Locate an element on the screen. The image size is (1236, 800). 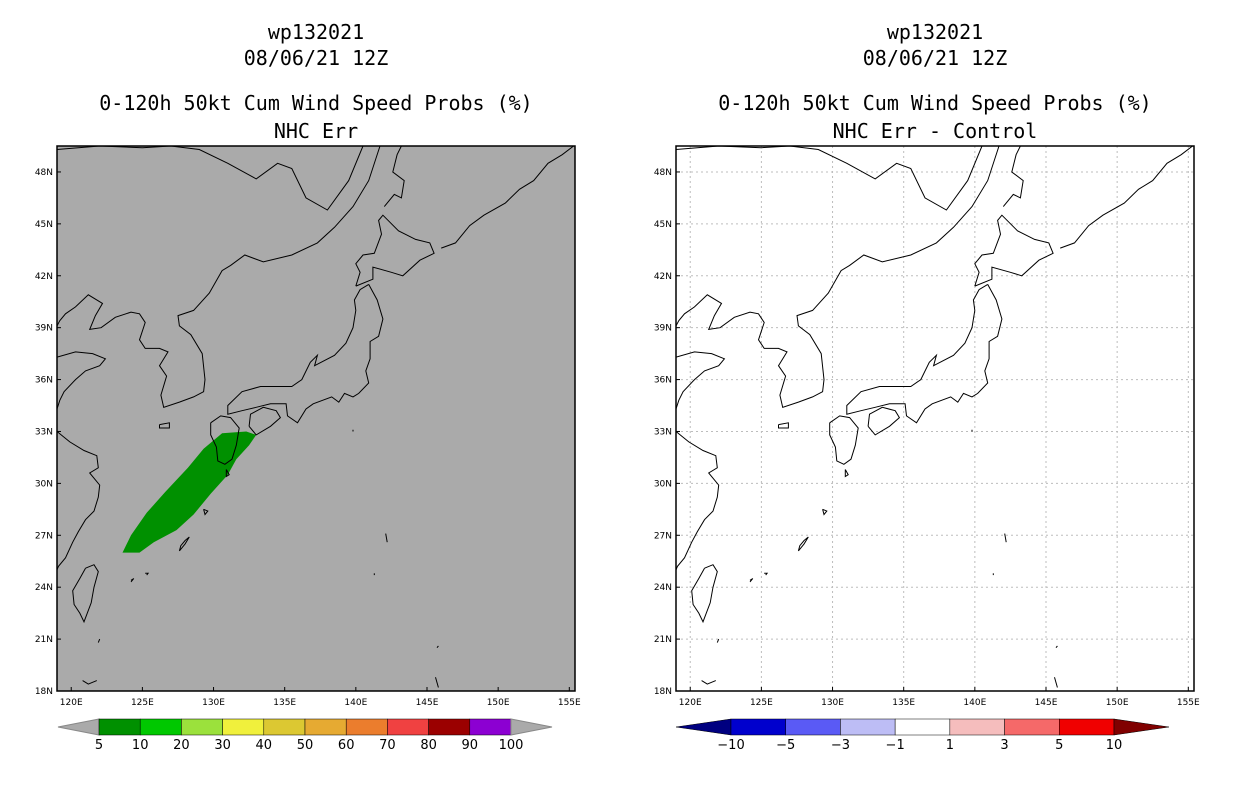
lon-tick-label: 130E is located at coordinates (213, 703).